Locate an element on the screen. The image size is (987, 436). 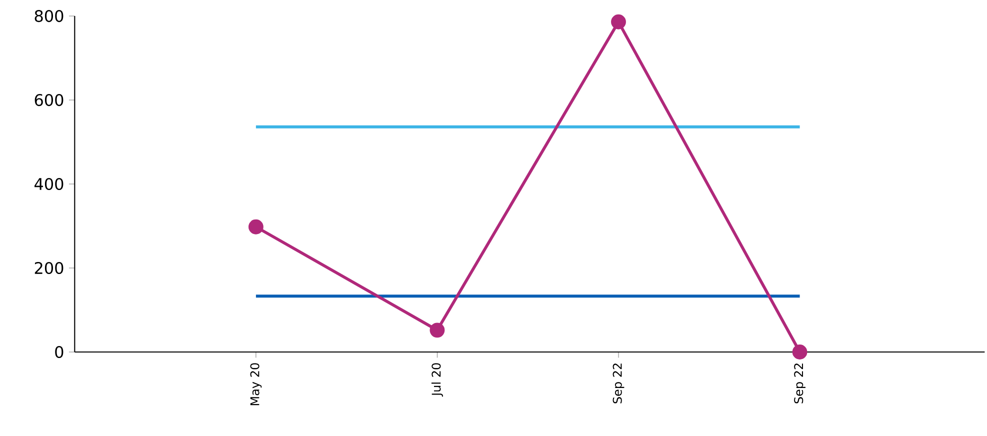
x-tick-label: May 20 is located at coordinates (256, 384).